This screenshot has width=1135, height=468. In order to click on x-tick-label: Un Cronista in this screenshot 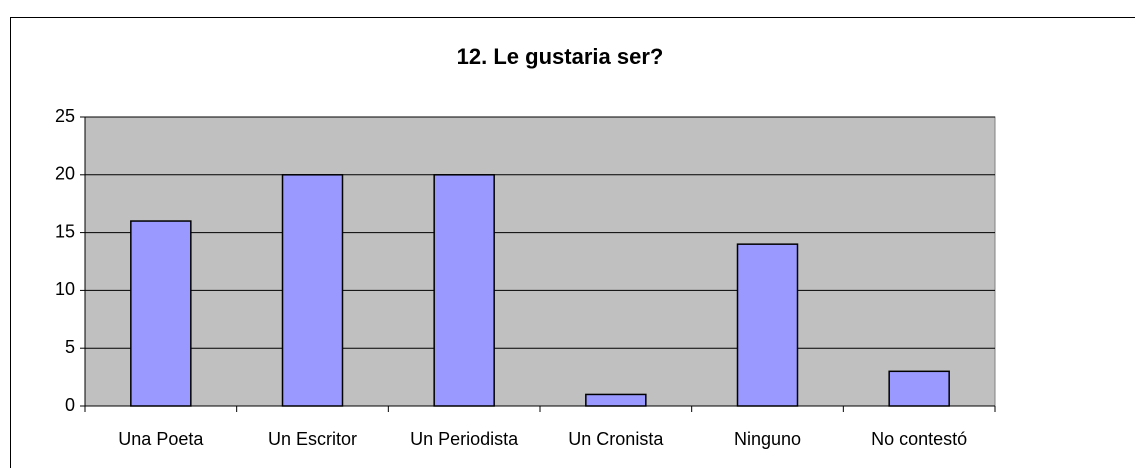, I will do `click(616, 439)`.